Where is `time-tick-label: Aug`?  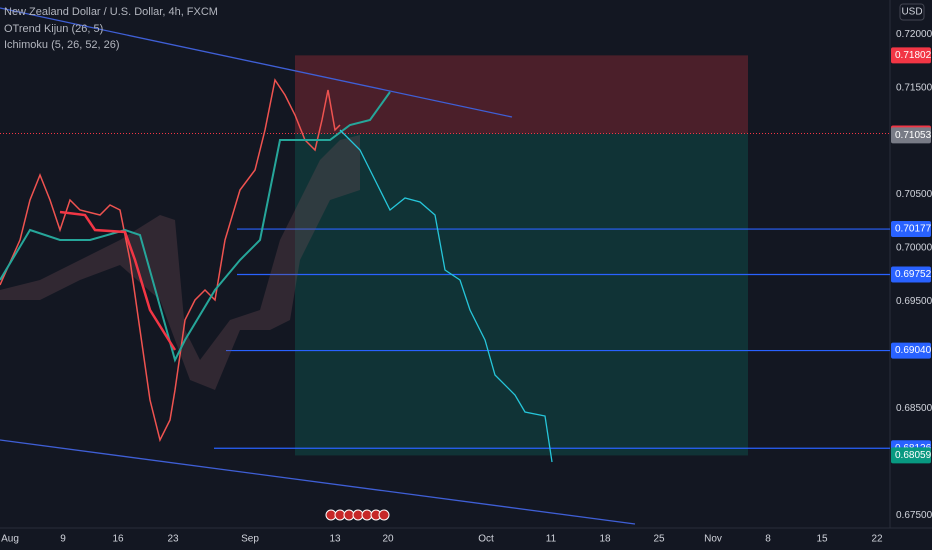
time-tick-label: Aug is located at coordinates (10, 539).